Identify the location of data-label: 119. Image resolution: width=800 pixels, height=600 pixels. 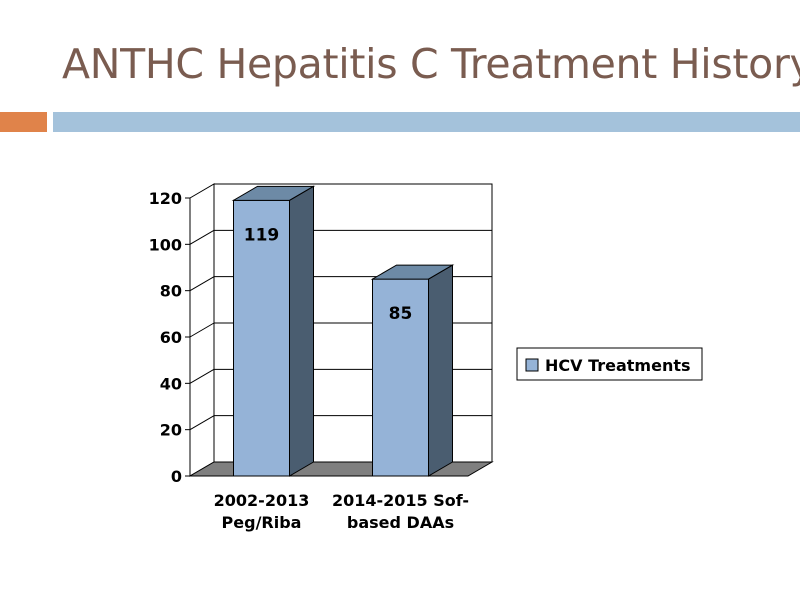
(262, 235).